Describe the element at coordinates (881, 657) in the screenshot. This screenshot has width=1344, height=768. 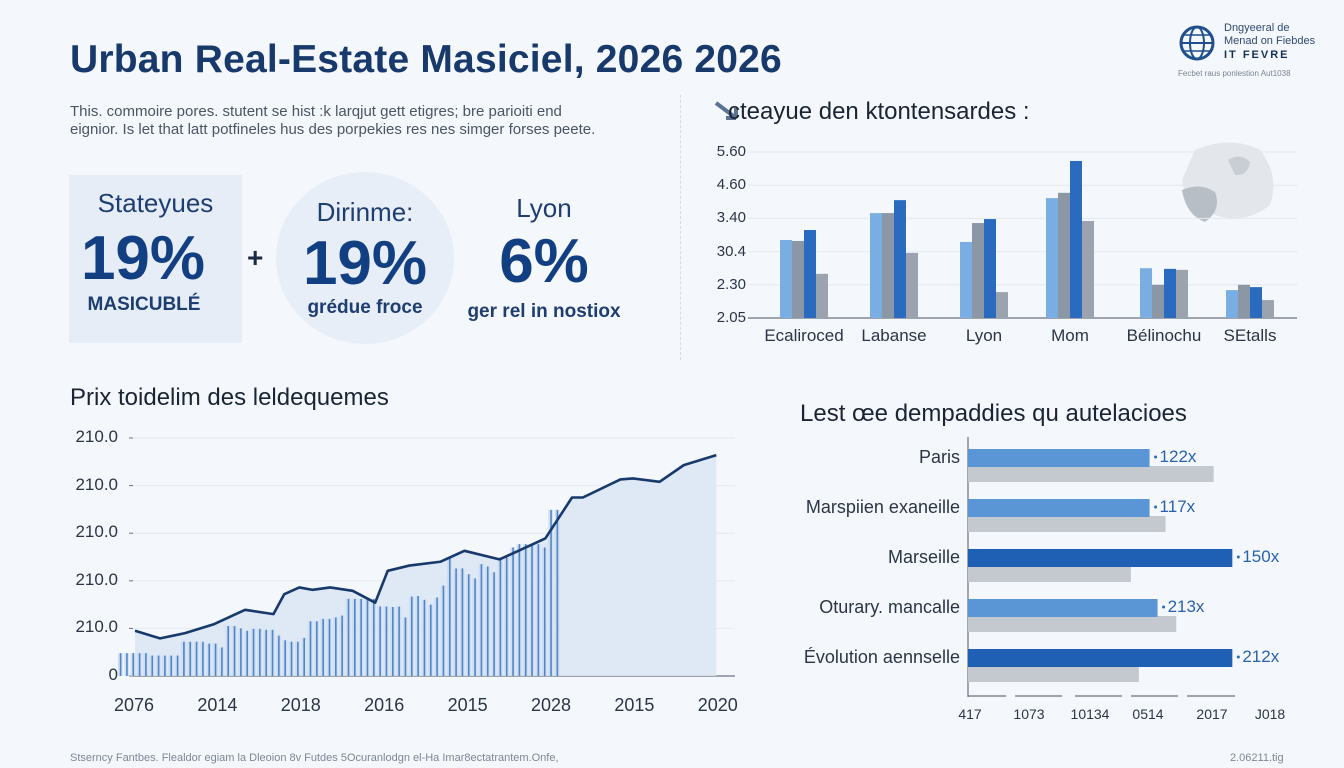
I see `y-category-label: Évolution aennselle` at that location.